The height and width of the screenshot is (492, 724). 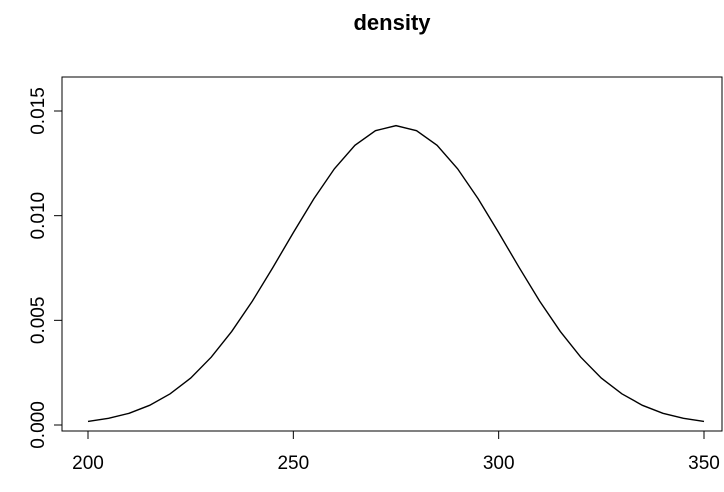 I want to click on x-axis: 200 250 300 350, so click(x=396, y=452).